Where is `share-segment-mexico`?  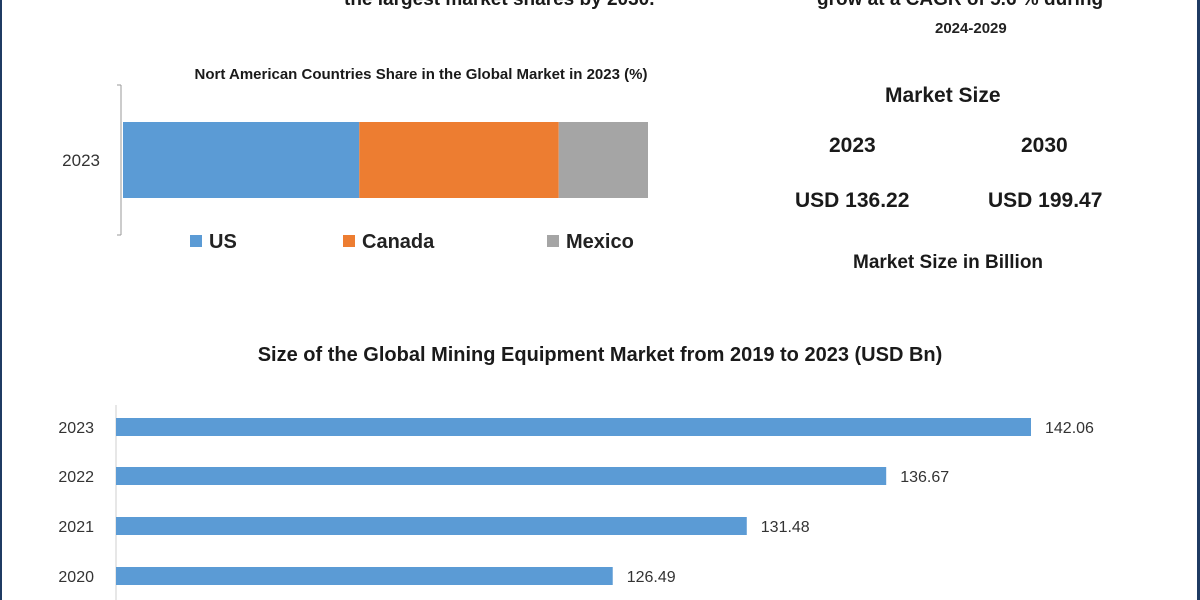
share-segment-mexico is located at coordinates (603, 160).